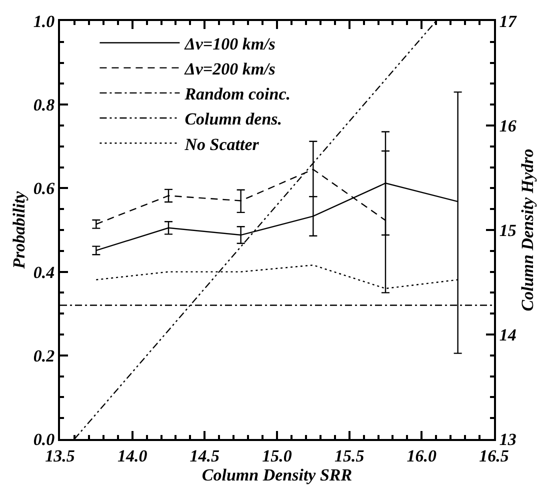 Image resolution: width=546 pixels, height=493 pixels. What do you see at coordinates (508, 21) in the screenshot?
I see `y2-tick-label: 17` at bounding box center [508, 21].